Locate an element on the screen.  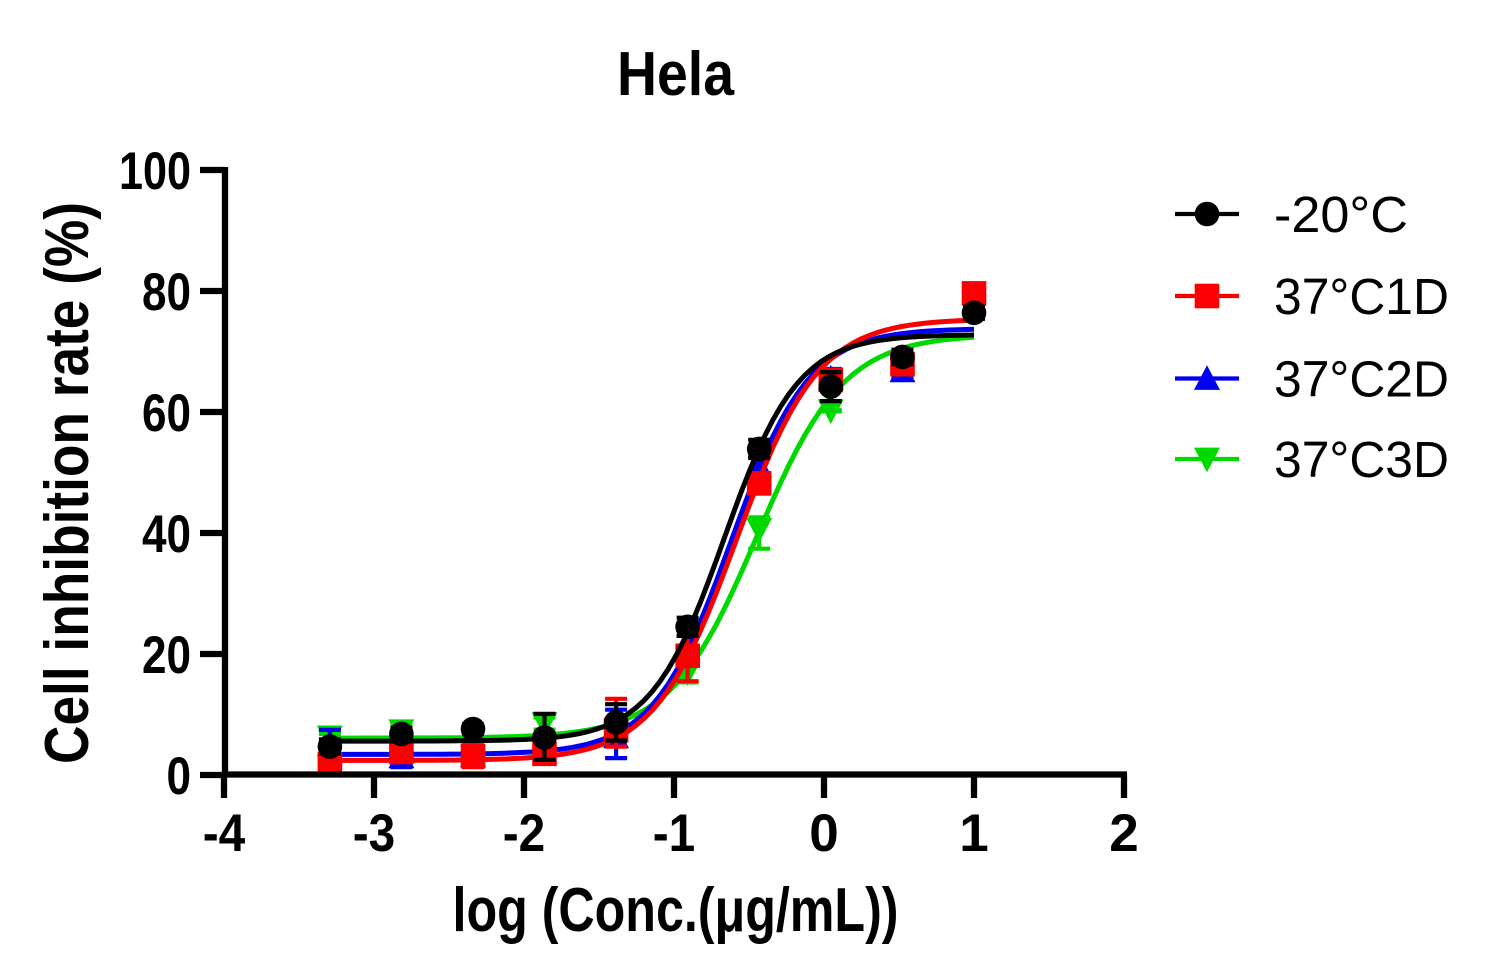
svg-text: 40 is located at coordinates (166, 534).